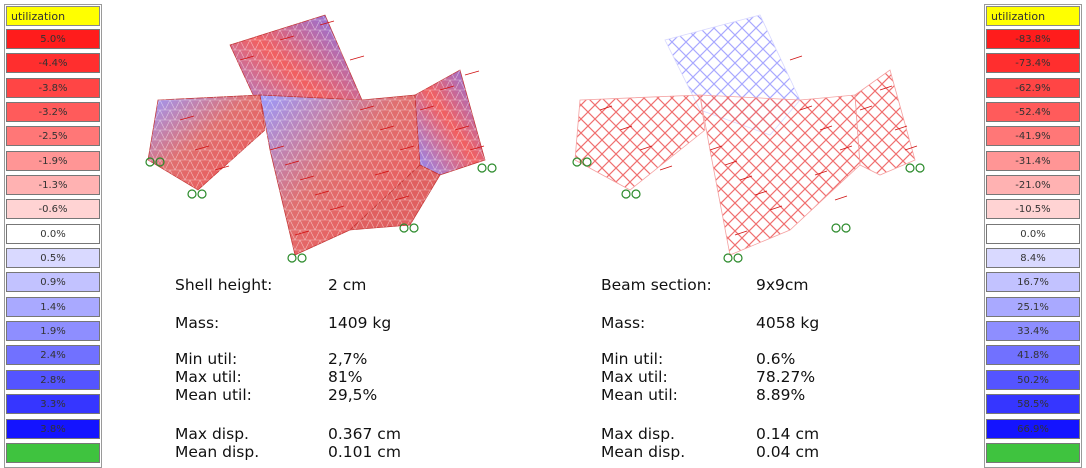 Image resolution: width=1086 pixels, height=468 pixels. What do you see at coordinates (53, 39) in the screenshot?
I see `legend-cell: 5.0%` at bounding box center [53, 39].